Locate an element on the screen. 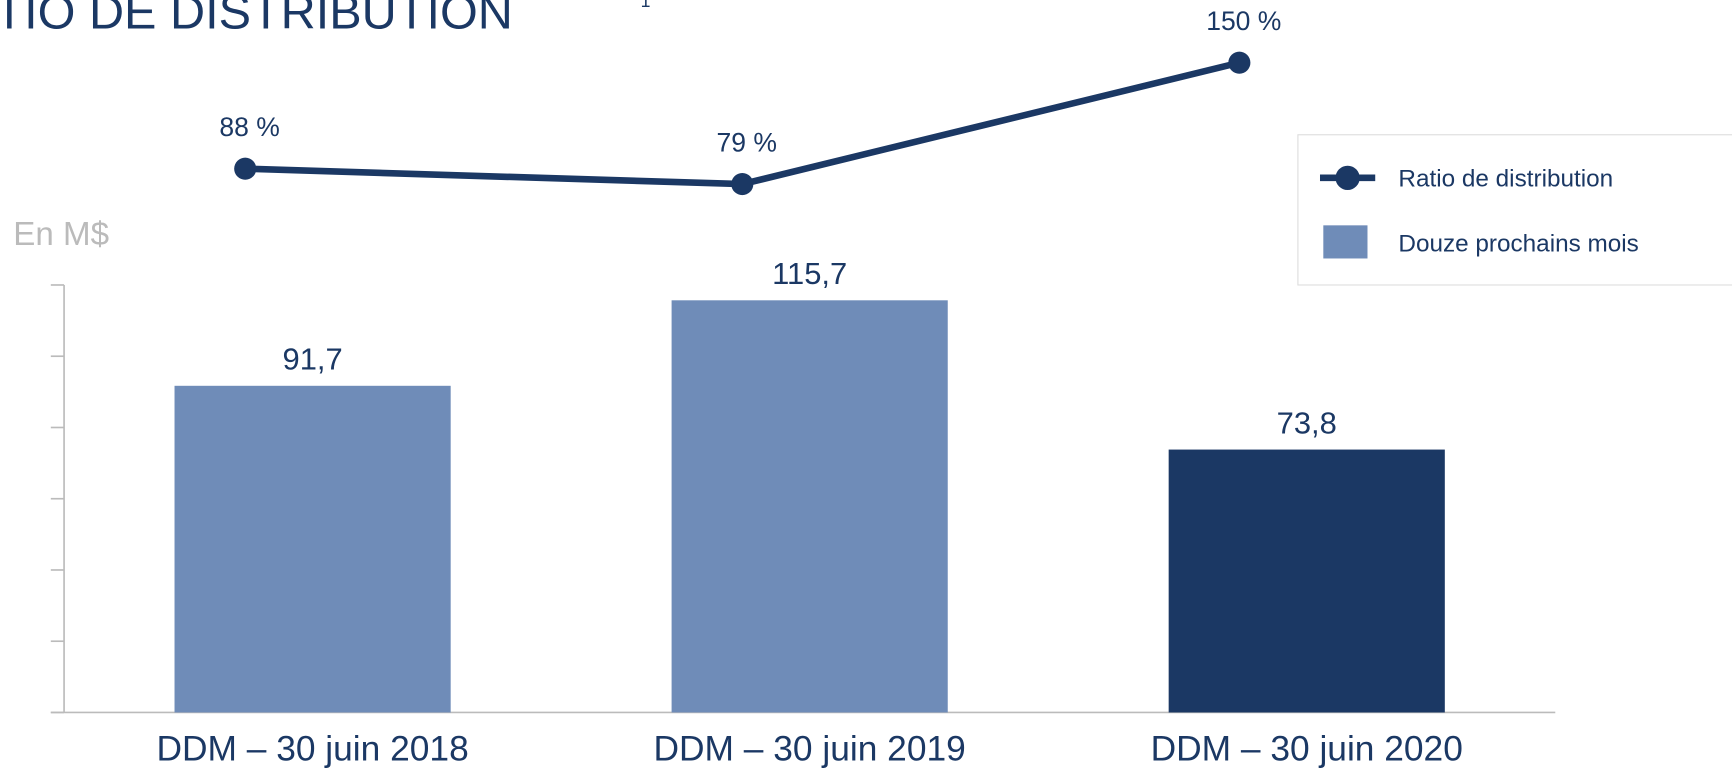 This screenshot has width=1732, height=769. data-label: 115,7 is located at coordinates (809, 273).